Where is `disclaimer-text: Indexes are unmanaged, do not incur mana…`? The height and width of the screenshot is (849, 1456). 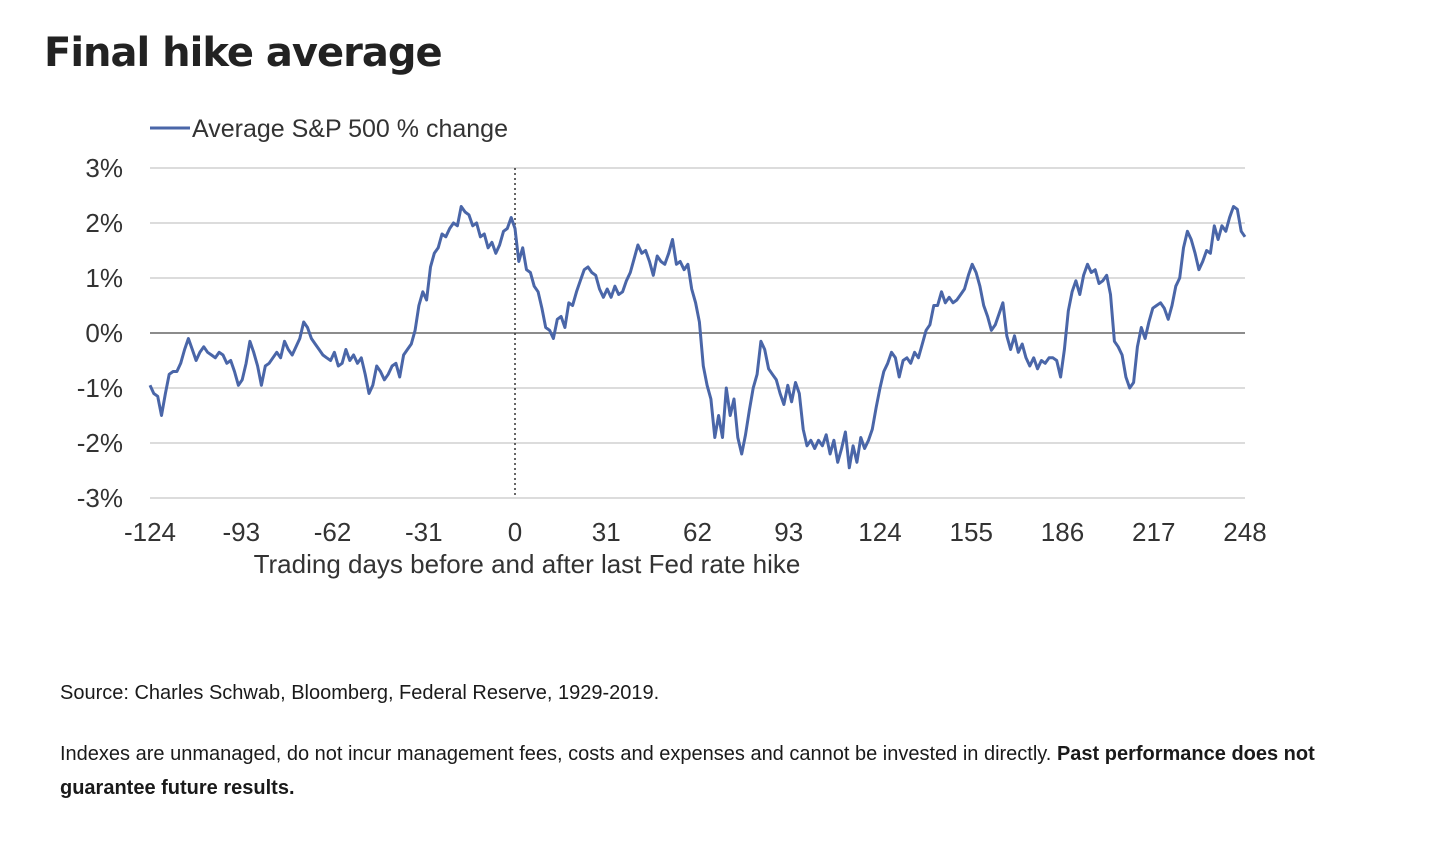
disclaimer-text: Indexes are unmanaged, do not incur mana… is located at coordinates (558, 754).